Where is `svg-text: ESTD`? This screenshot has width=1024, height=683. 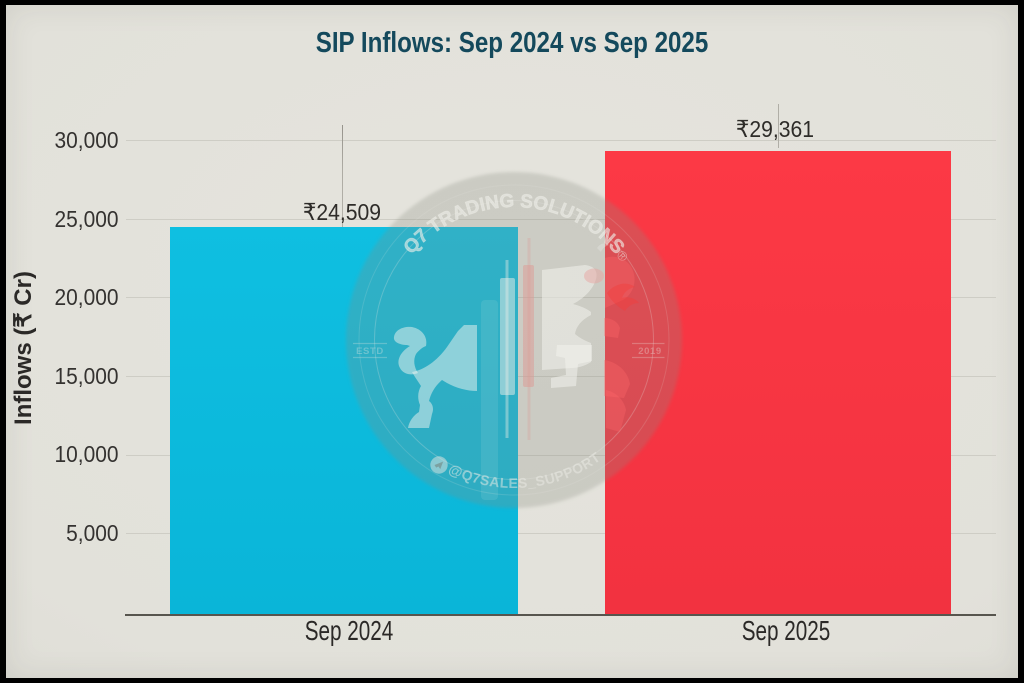
svg-text: ESTD is located at coordinates (370, 351).